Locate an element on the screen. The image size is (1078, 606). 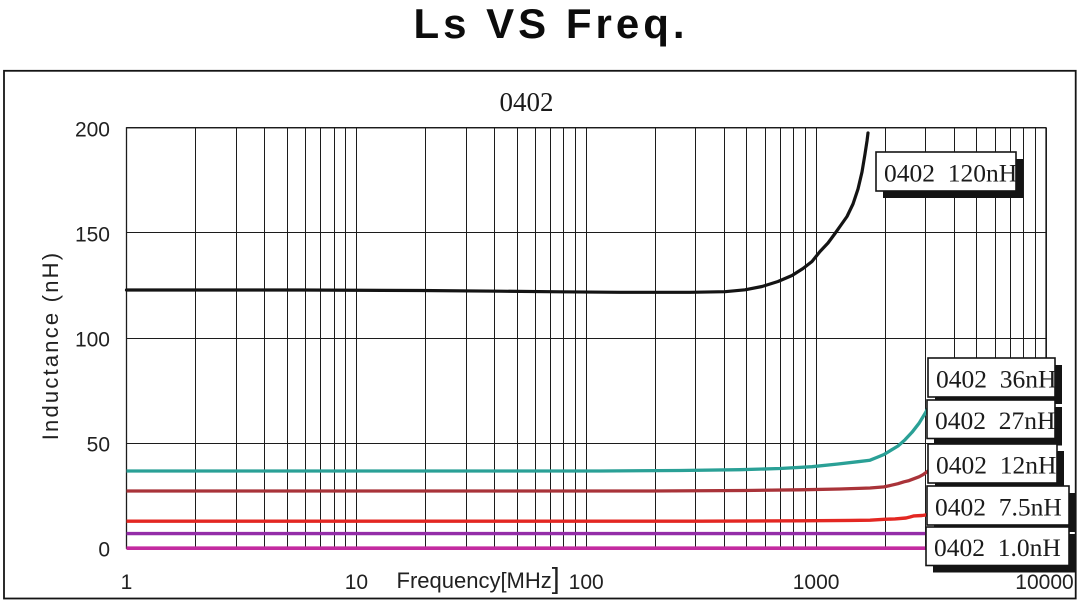
svg-text: 0402 27nH is located at coordinates (995, 420).